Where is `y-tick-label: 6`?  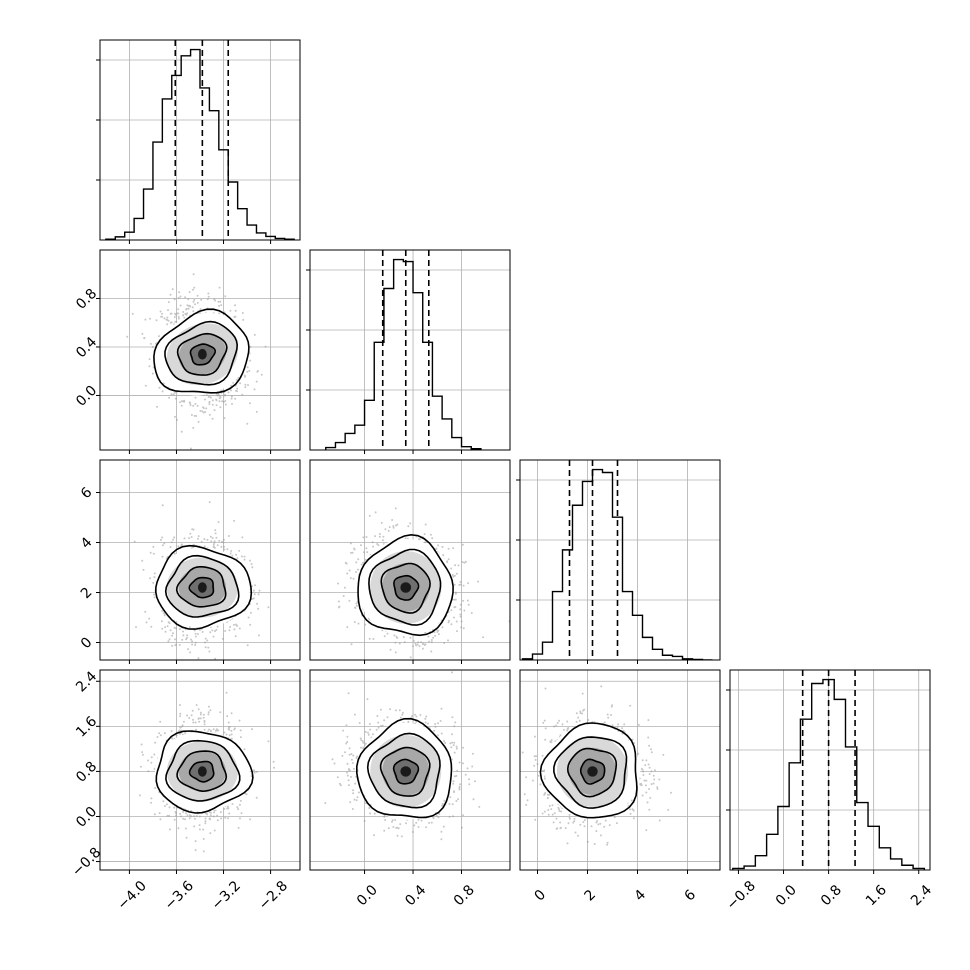 y-tick-label: 6 is located at coordinates (87, 493).